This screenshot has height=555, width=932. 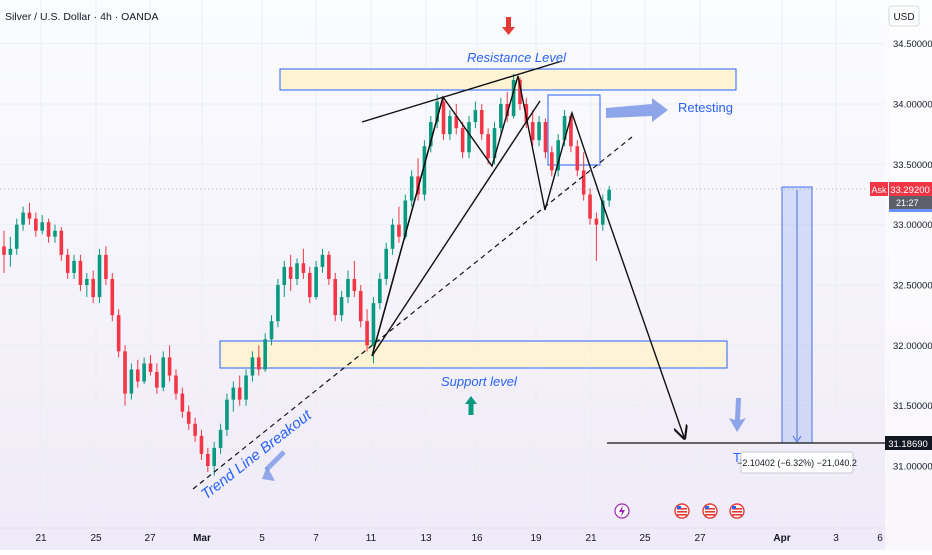 What do you see at coordinates (473, 354) in the screenshot?
I see `support-zone` at bounding box center [473, 354].